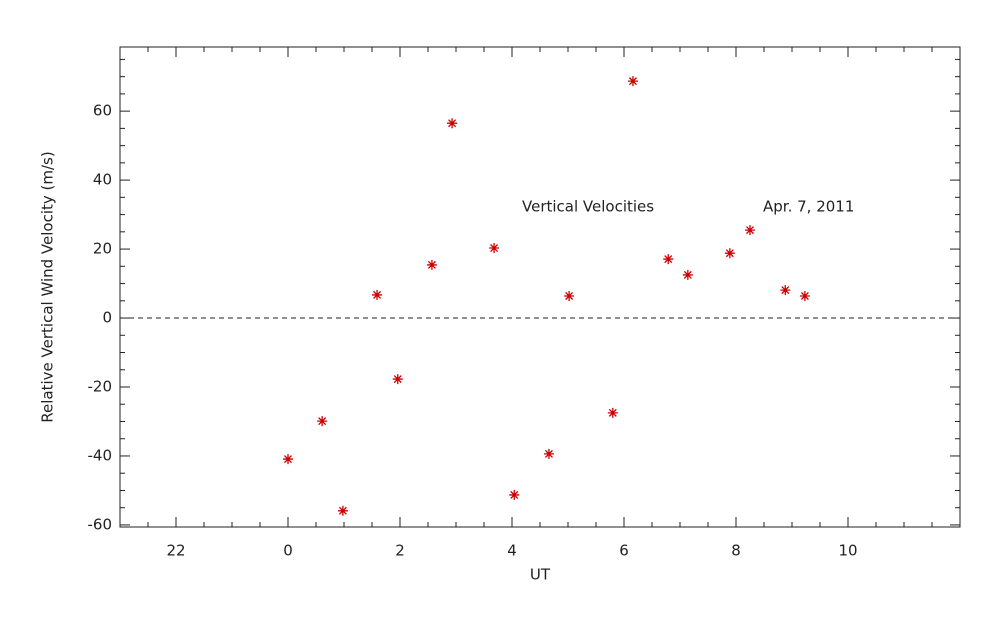 This screenshot has height=625, width=1000. I want to click on y-axis-label: Relative Vertical Wind Velocity (m/s), so click(48, 286).